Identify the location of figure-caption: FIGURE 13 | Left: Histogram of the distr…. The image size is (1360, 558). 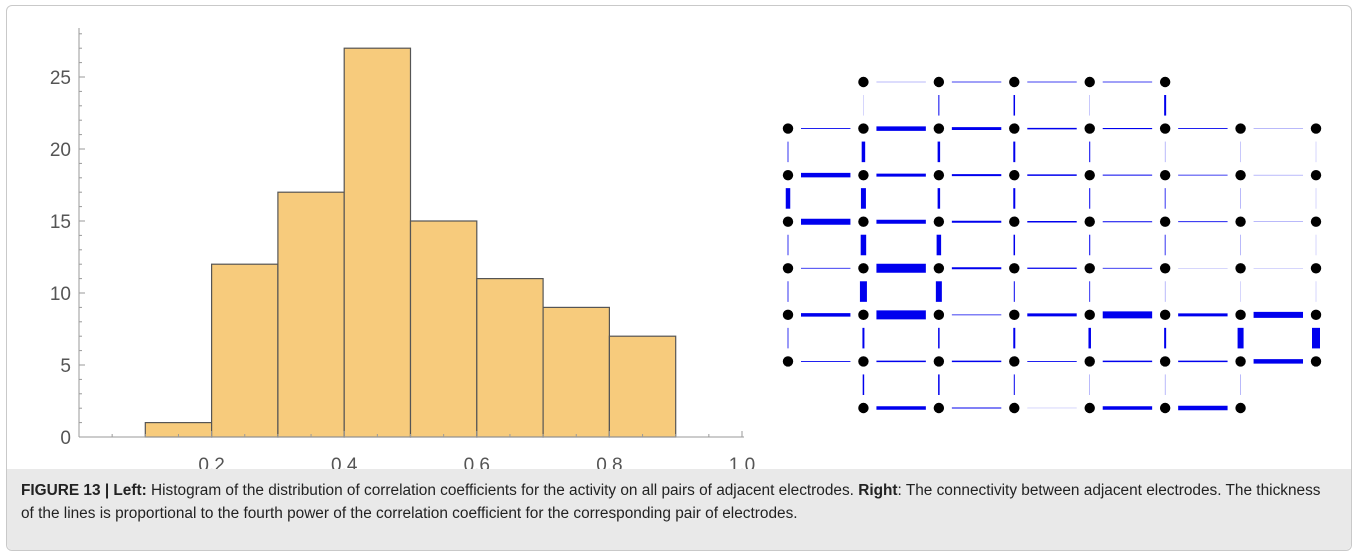
(679, 509).